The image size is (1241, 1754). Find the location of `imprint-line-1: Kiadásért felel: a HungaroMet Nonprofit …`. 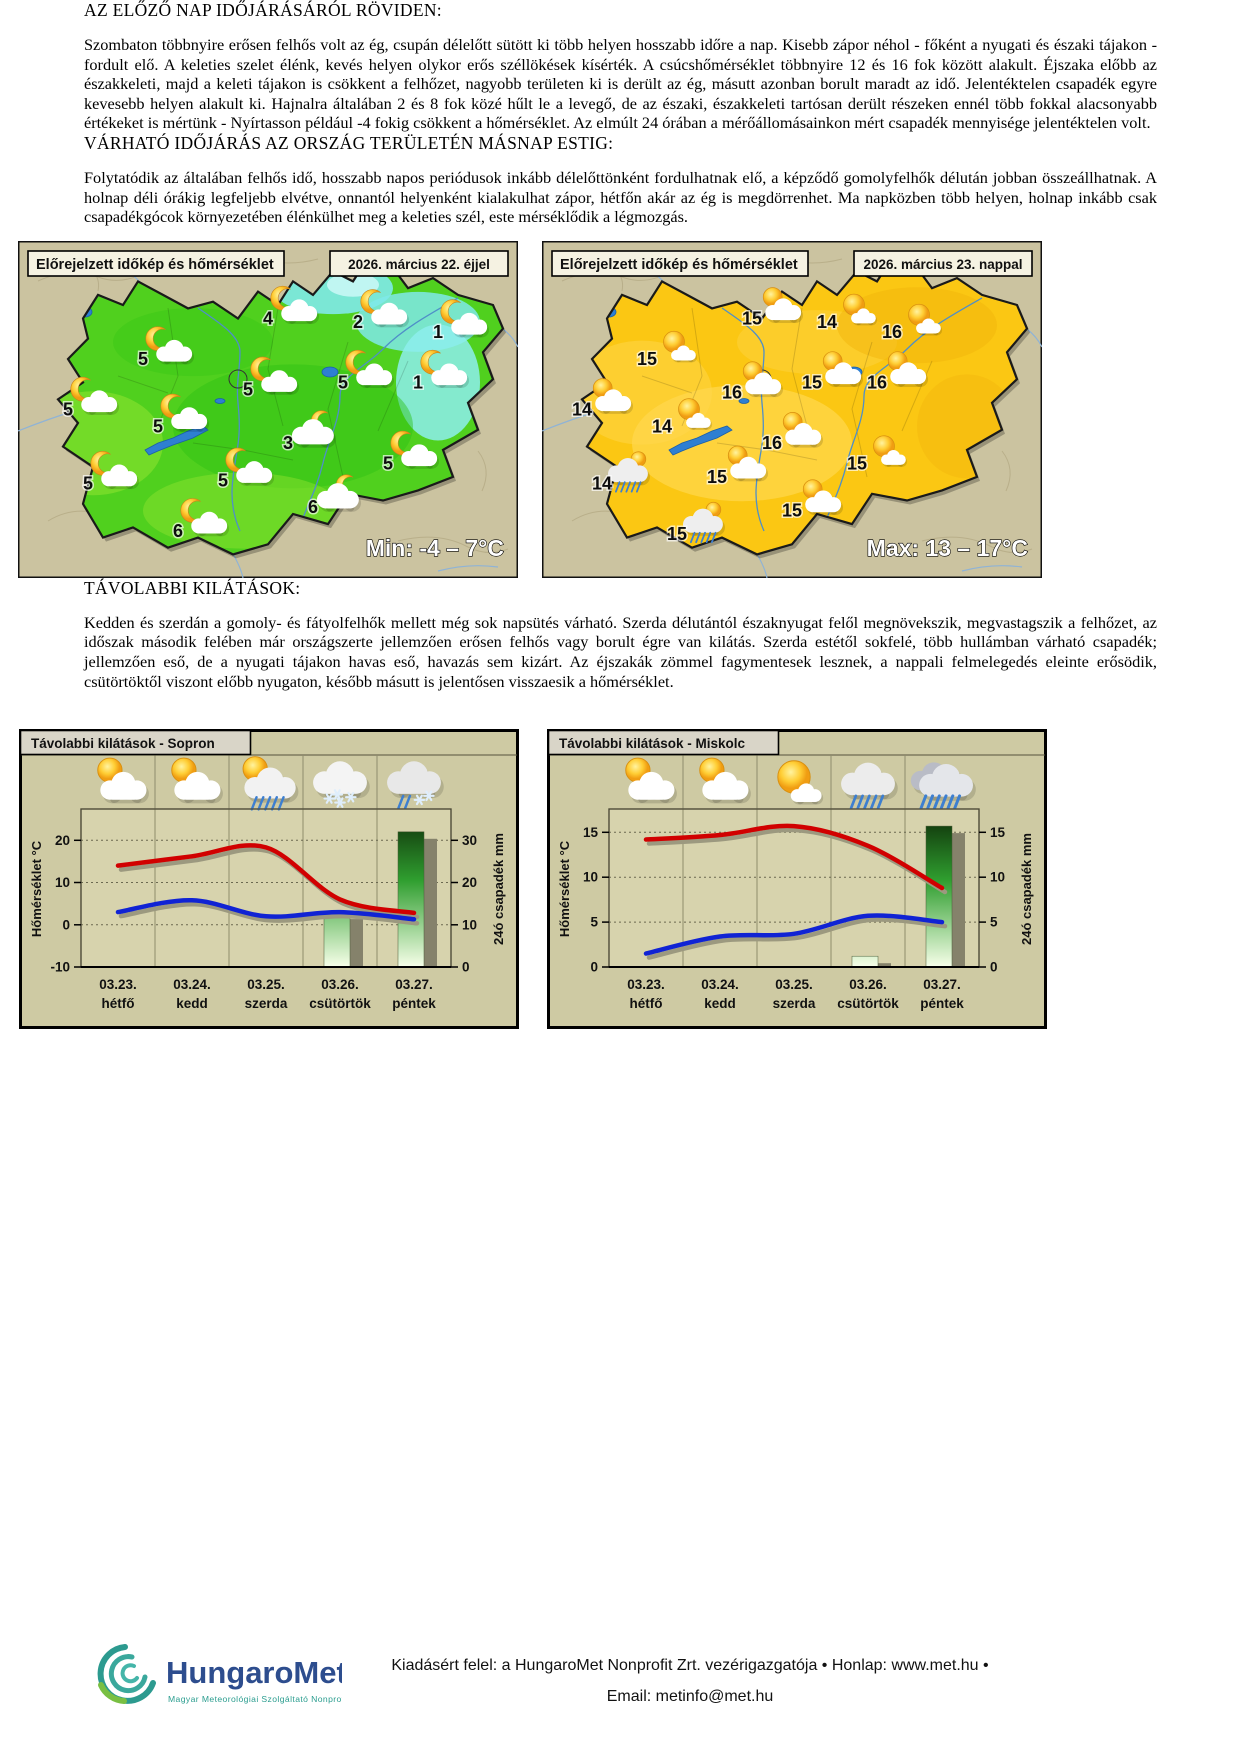

imprint-line-1: Kiadásért felel: a HungaroMet Nonprofit … is located at coordinates (690, 1665).